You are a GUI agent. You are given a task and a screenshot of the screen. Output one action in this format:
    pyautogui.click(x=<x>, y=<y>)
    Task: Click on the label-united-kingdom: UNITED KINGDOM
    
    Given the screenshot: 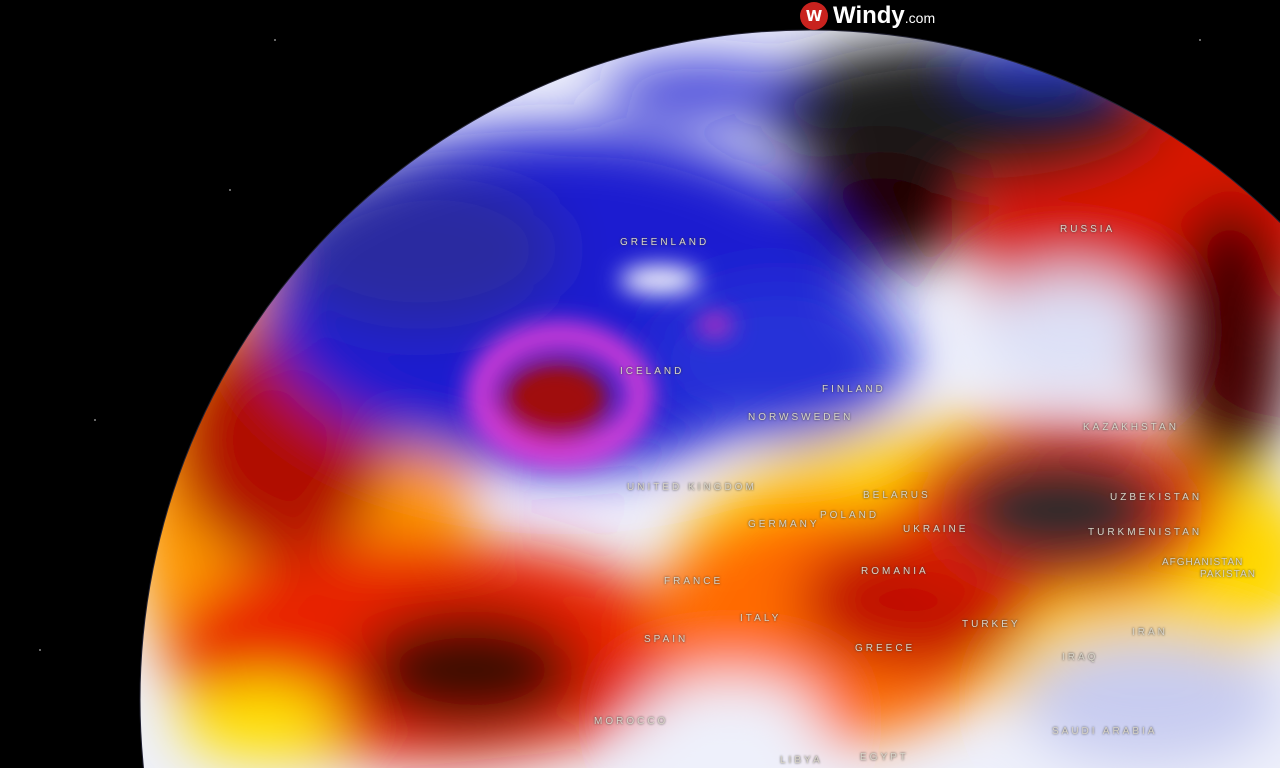 What is the action you would take?
    pyautogui.click(x=692, y=487)
    